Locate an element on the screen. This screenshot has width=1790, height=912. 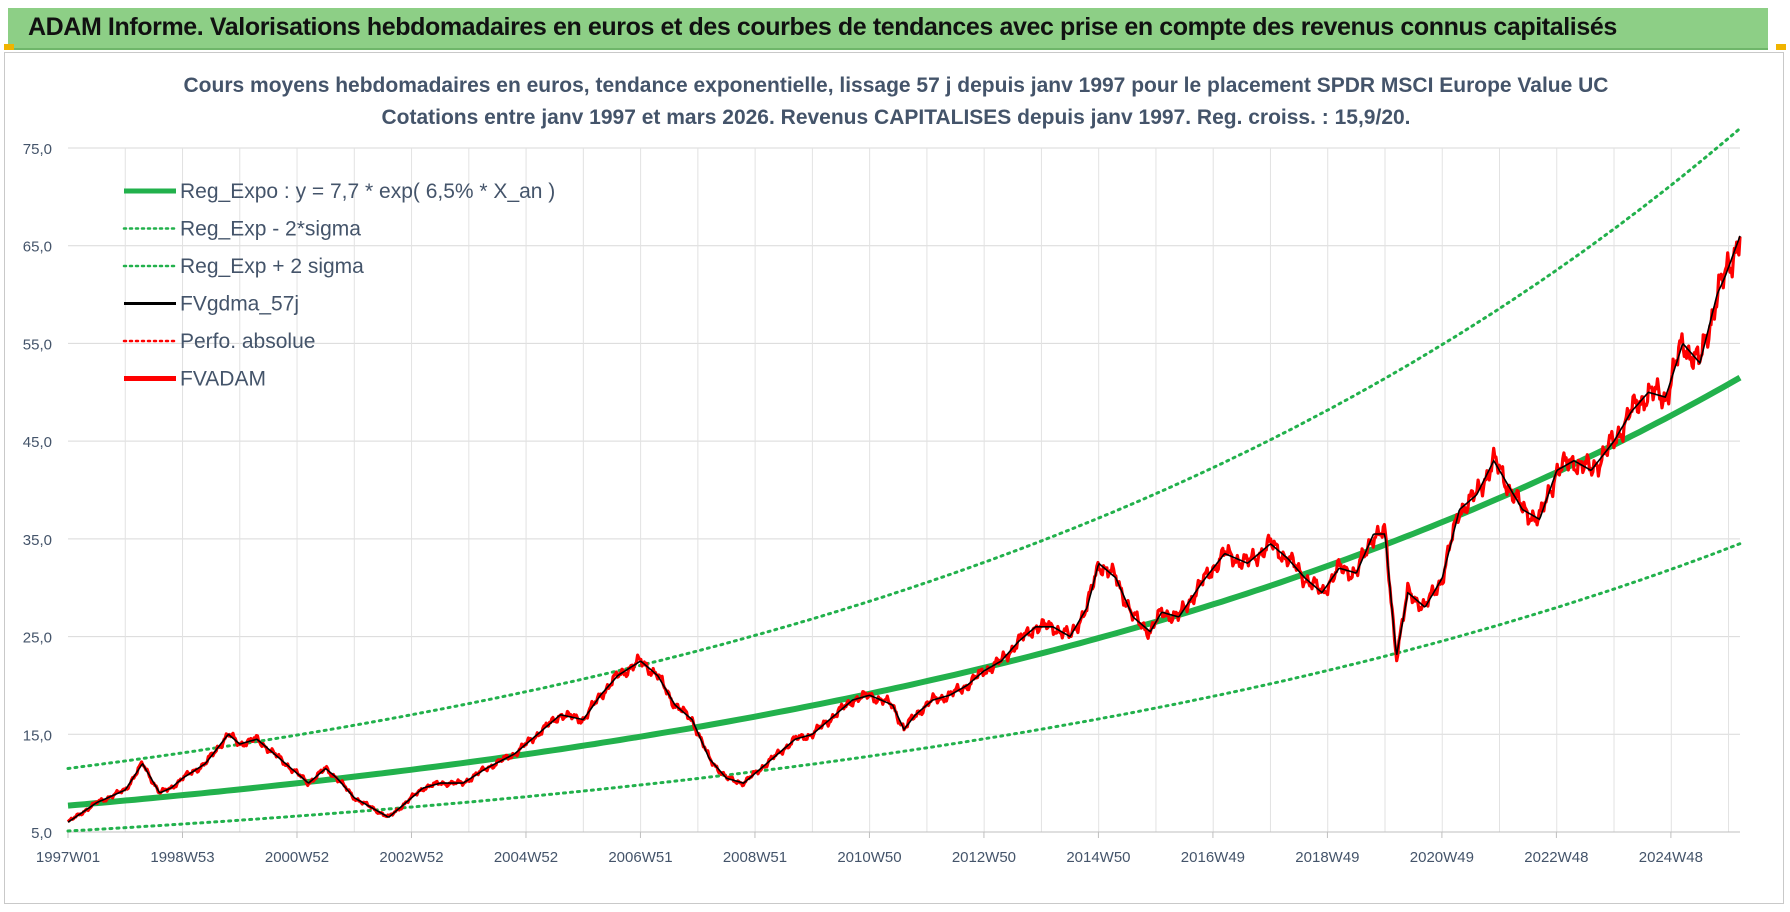
x-tick-label: 2008W51 is located at coordinates (755, 857).